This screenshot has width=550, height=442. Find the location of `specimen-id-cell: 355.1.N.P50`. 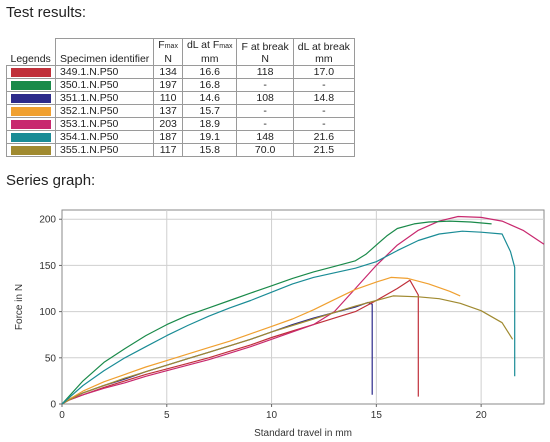

specimen-id-cell: 355.1.N.P50 is located at coordinates (104, 150).